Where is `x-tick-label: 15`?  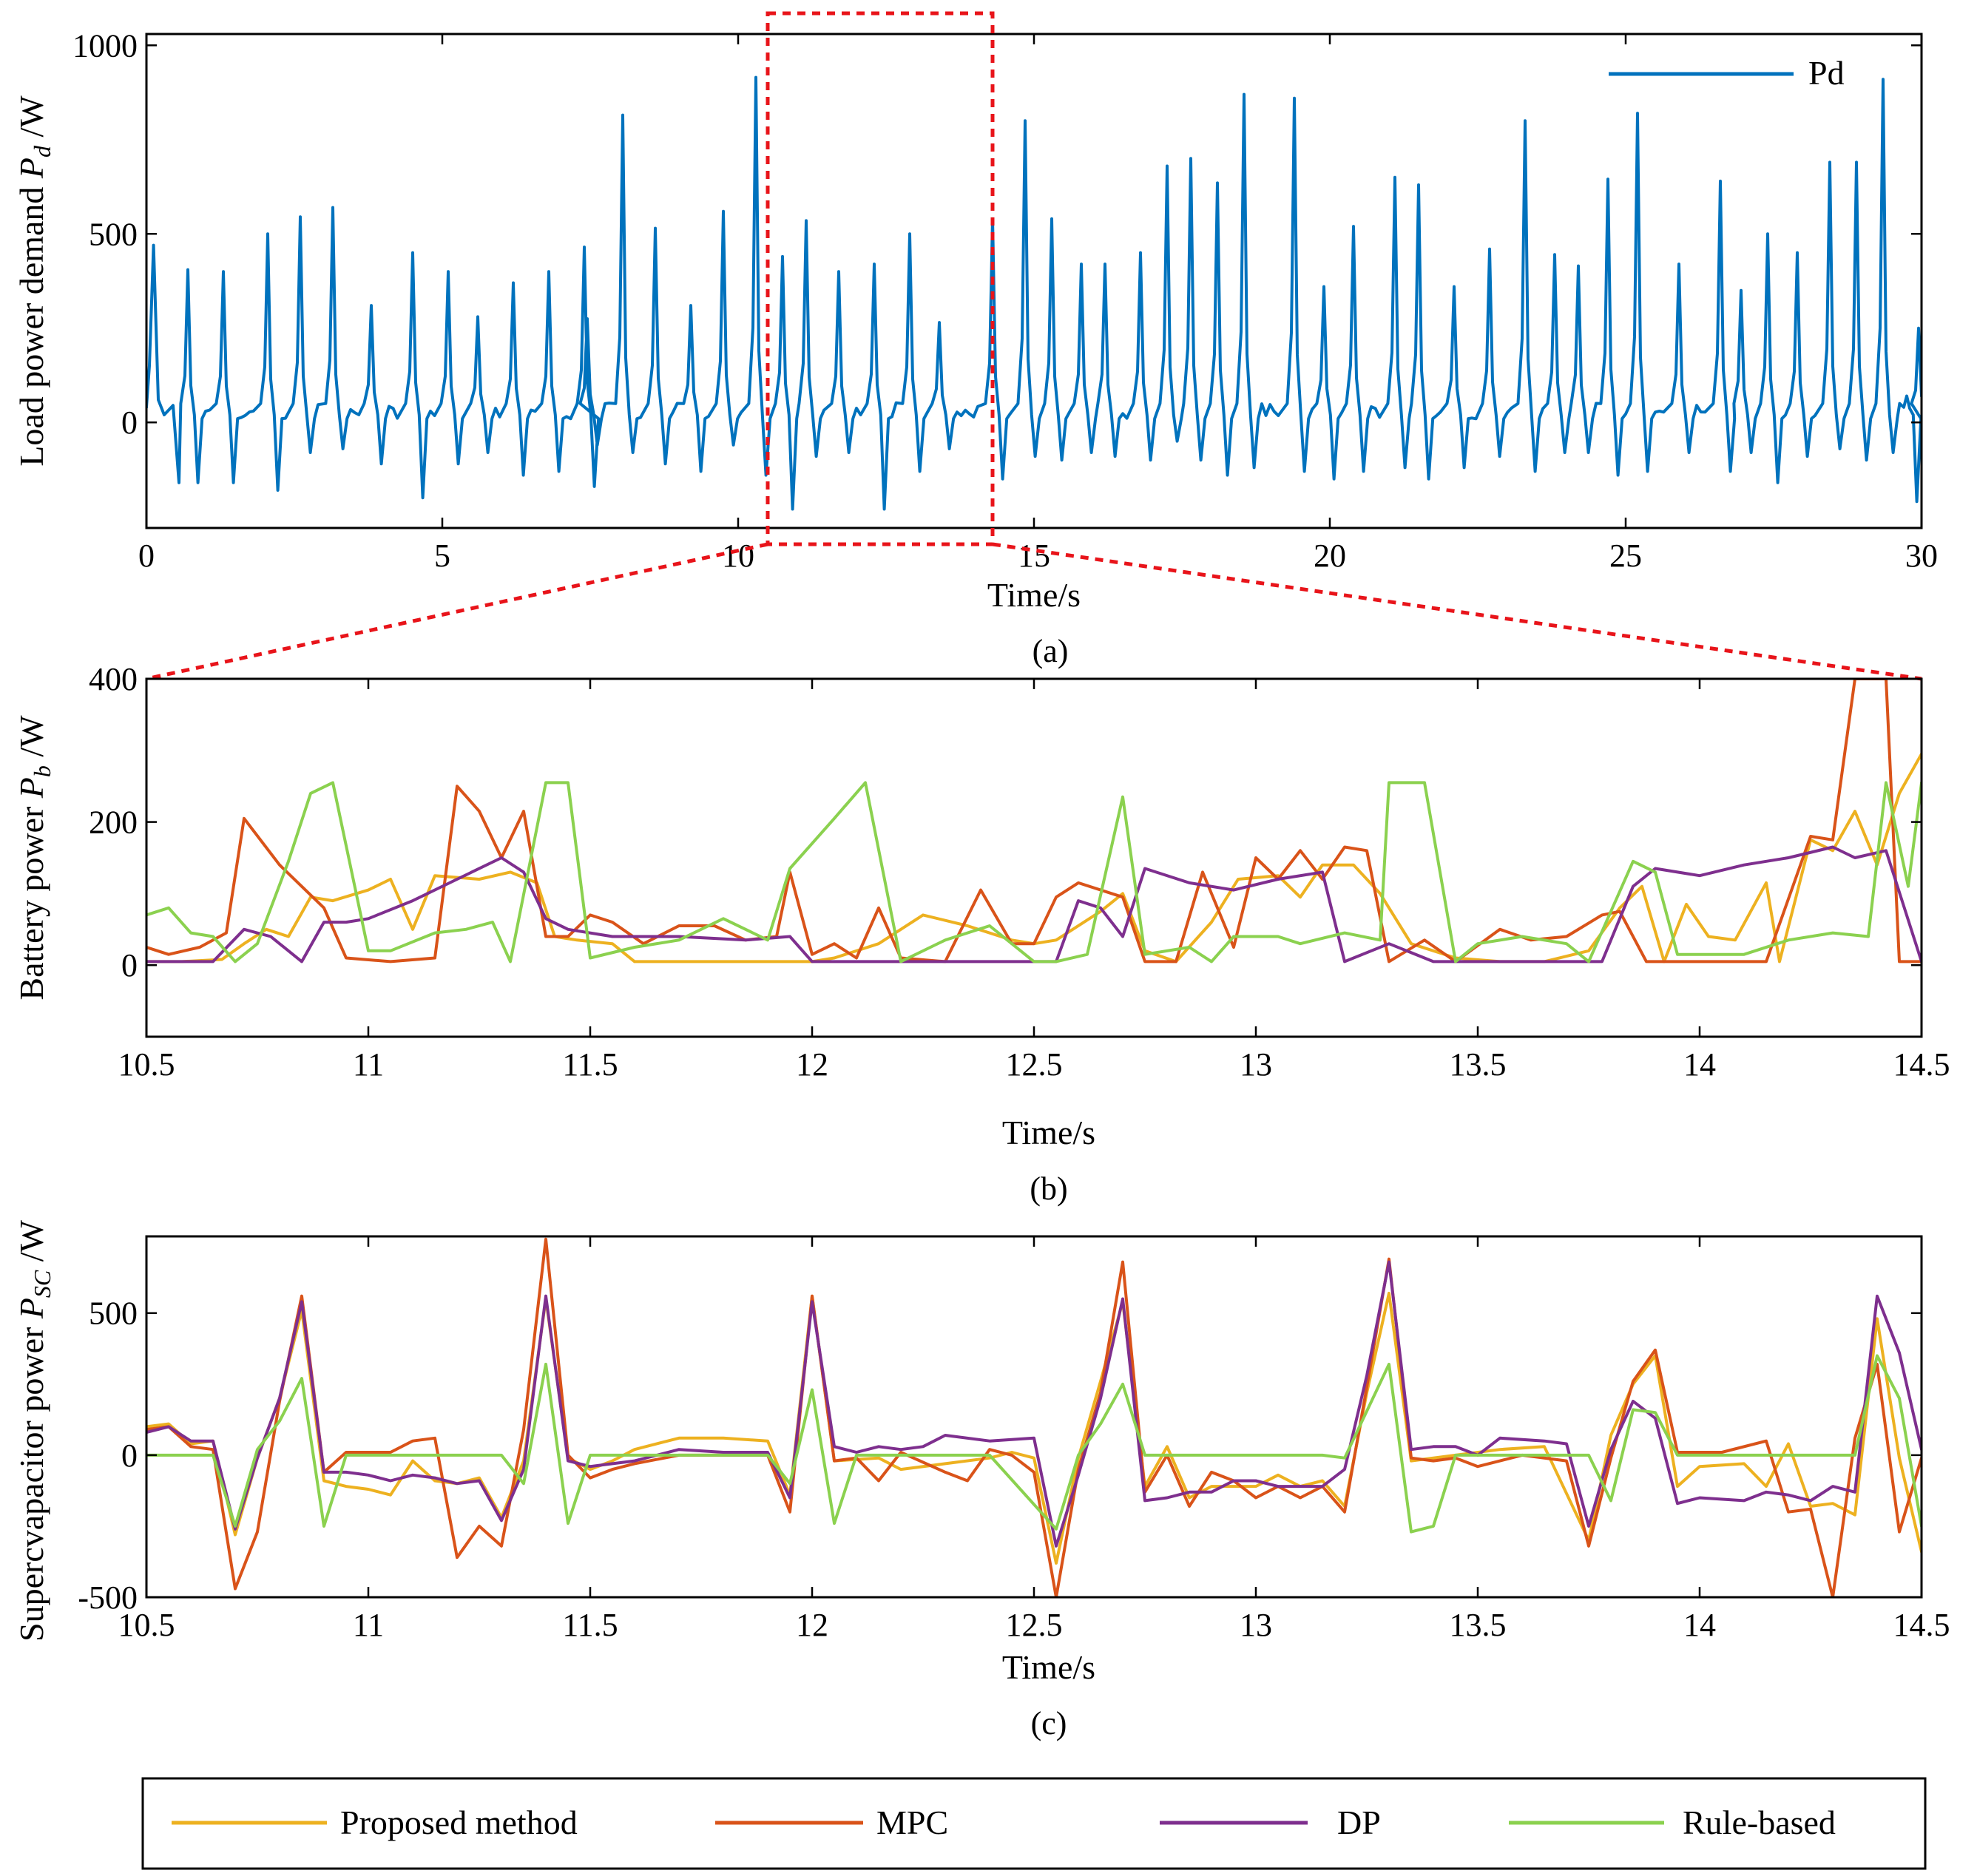
x-tick-label: 15 is located at coordinates (1034, 556).